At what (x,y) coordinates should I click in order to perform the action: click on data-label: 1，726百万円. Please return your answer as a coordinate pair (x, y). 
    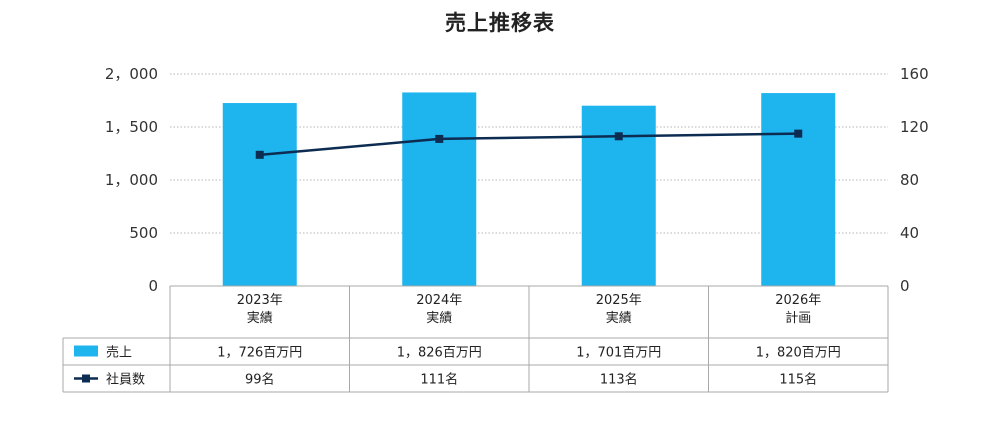
    Looking at the image, I should click on (259, 353).